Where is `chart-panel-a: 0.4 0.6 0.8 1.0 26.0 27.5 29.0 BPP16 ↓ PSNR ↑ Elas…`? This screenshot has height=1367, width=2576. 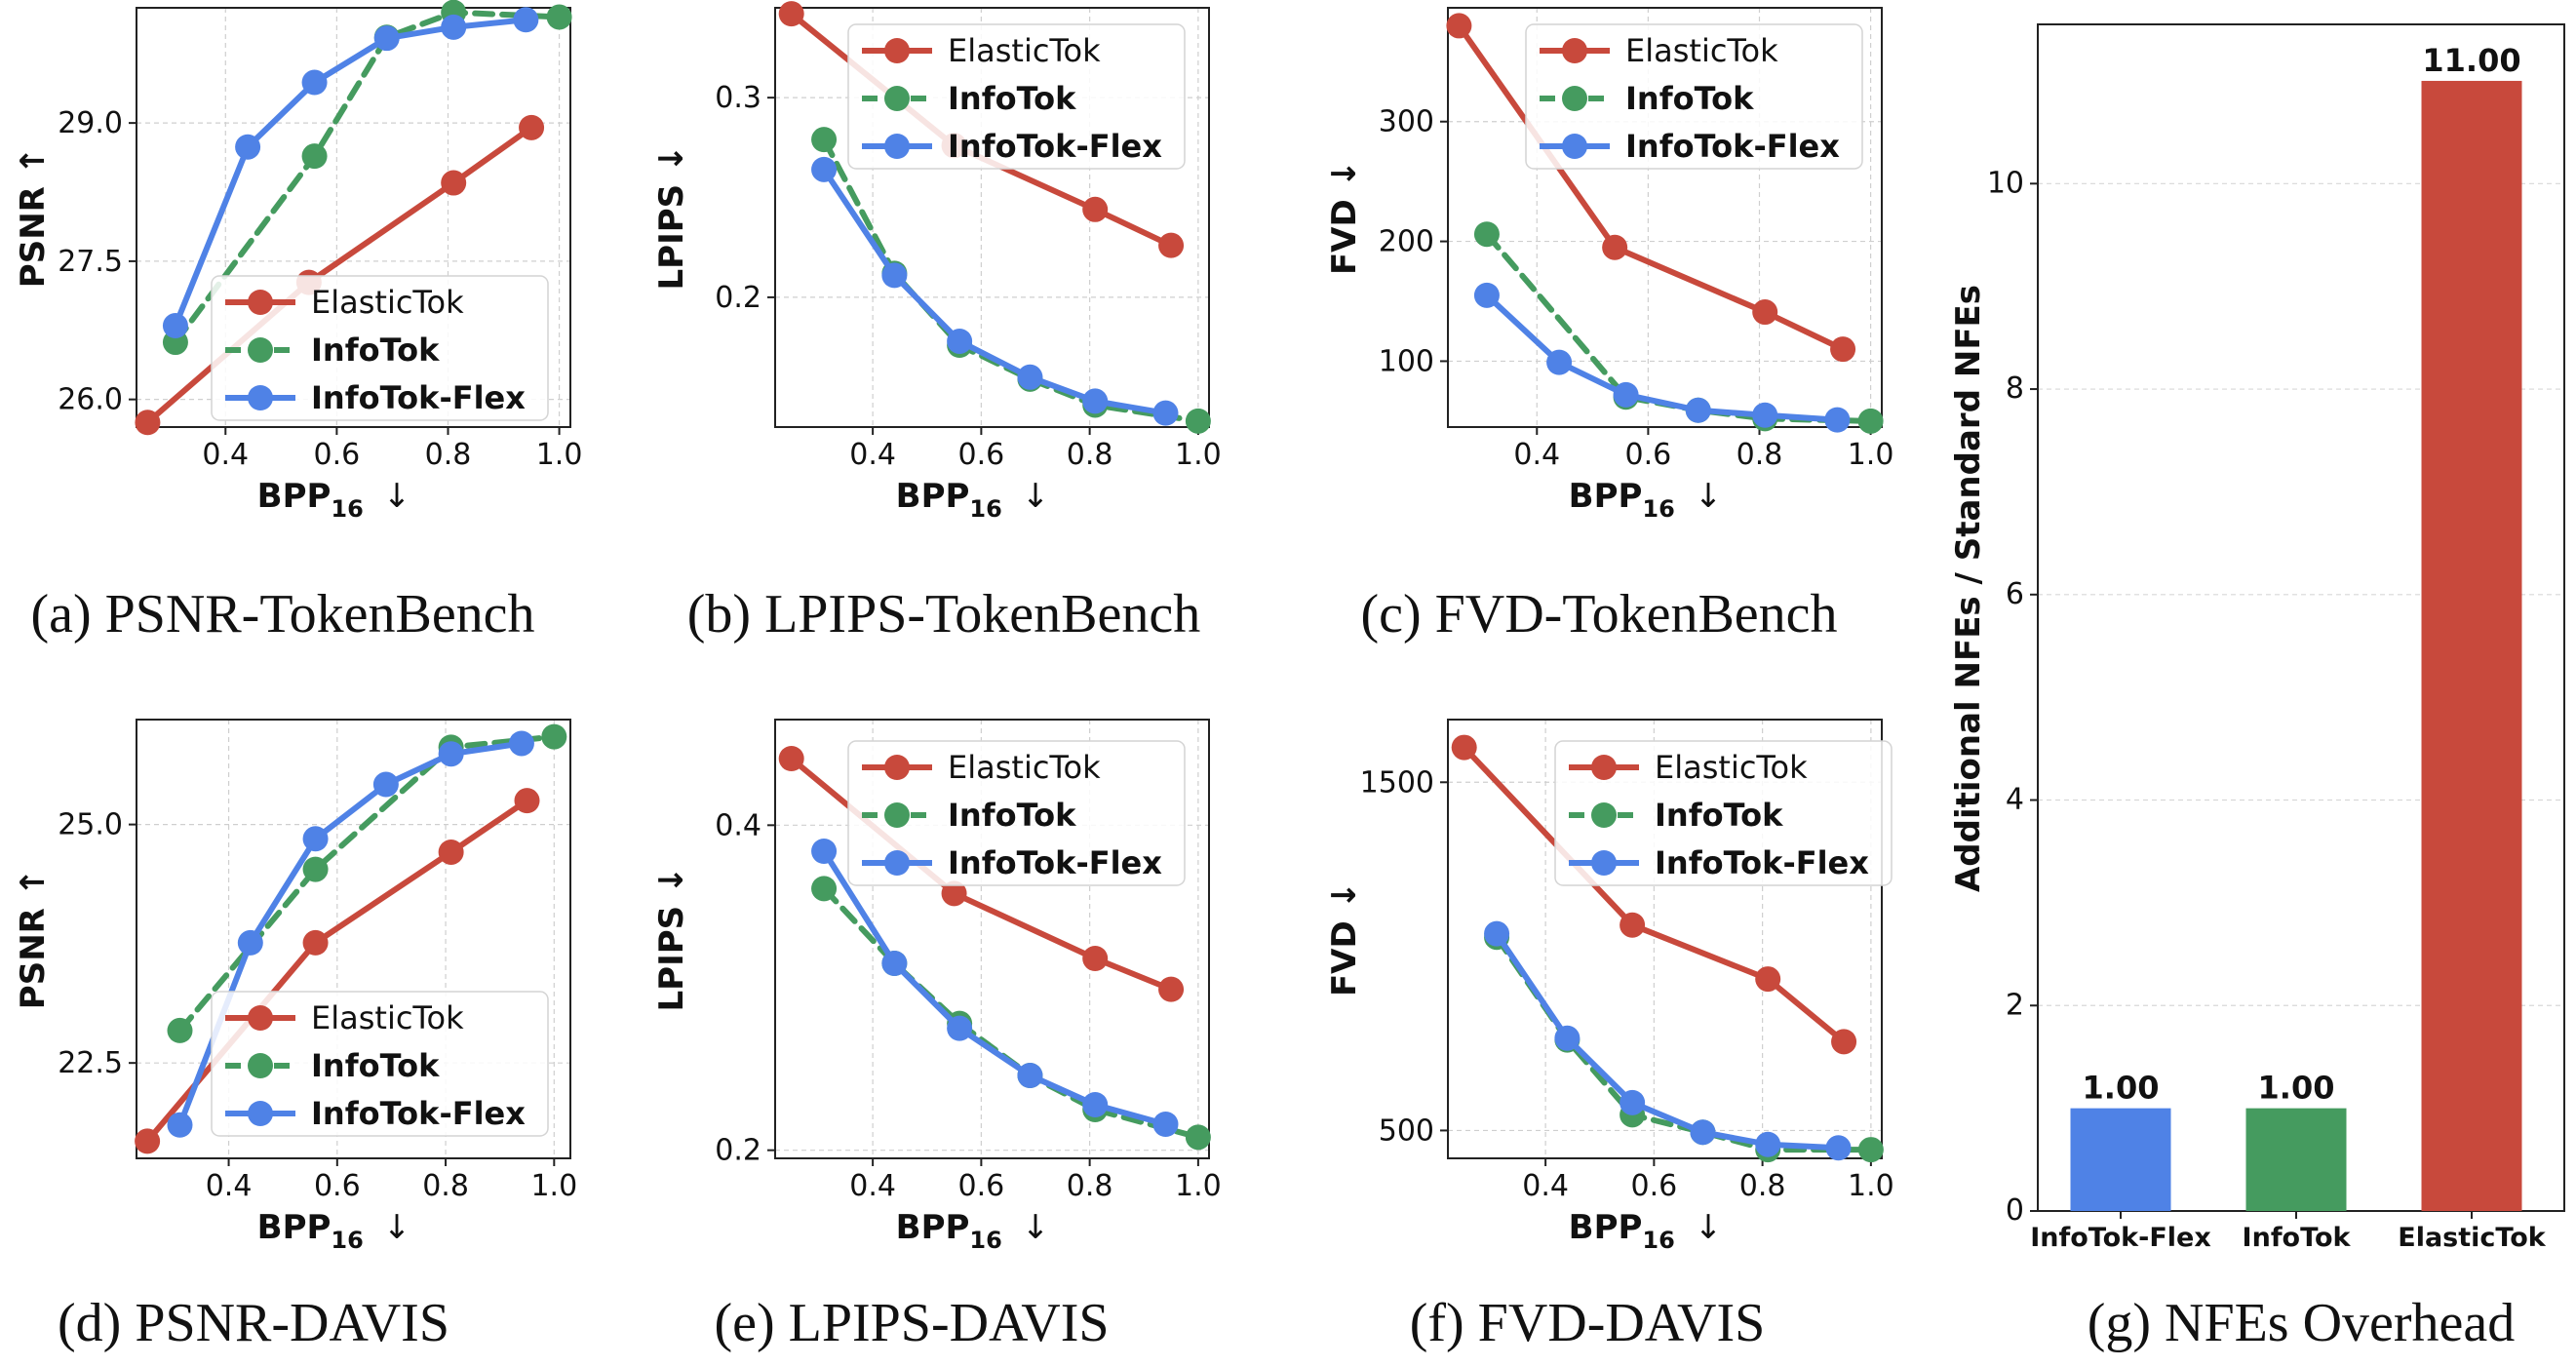 chart-panel-a: 0.4 0.6 0.8 1.0 26.0 27.5 29.0 BPP16 ↓ PSNR ↑ Elas… is located at coordinates (298, 322).